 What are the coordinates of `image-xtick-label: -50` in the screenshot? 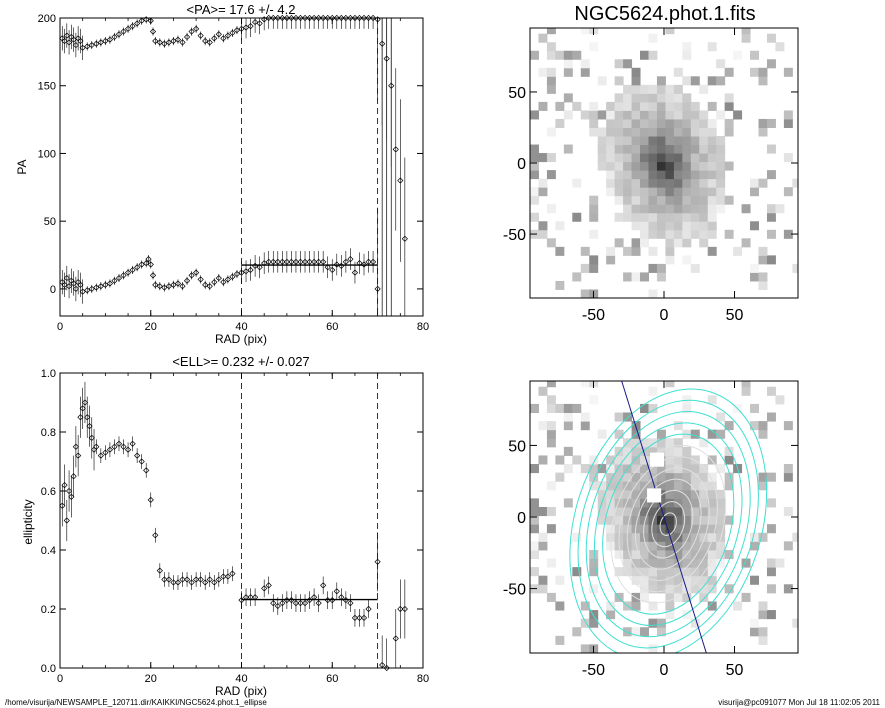 It's located at (593, 315).